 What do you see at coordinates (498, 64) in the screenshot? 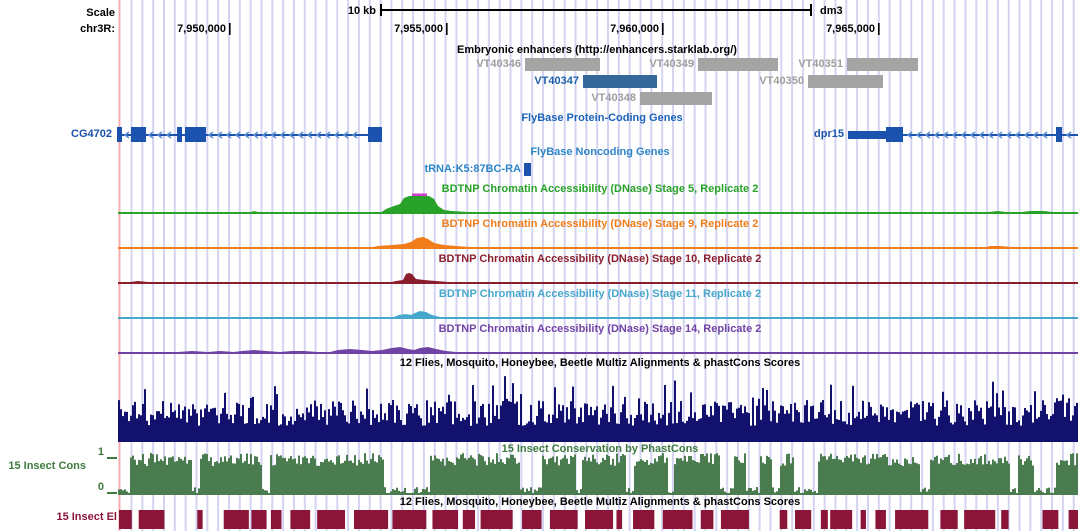
I see `enhancer-label: VT40346` at bounding box center [498, 64].